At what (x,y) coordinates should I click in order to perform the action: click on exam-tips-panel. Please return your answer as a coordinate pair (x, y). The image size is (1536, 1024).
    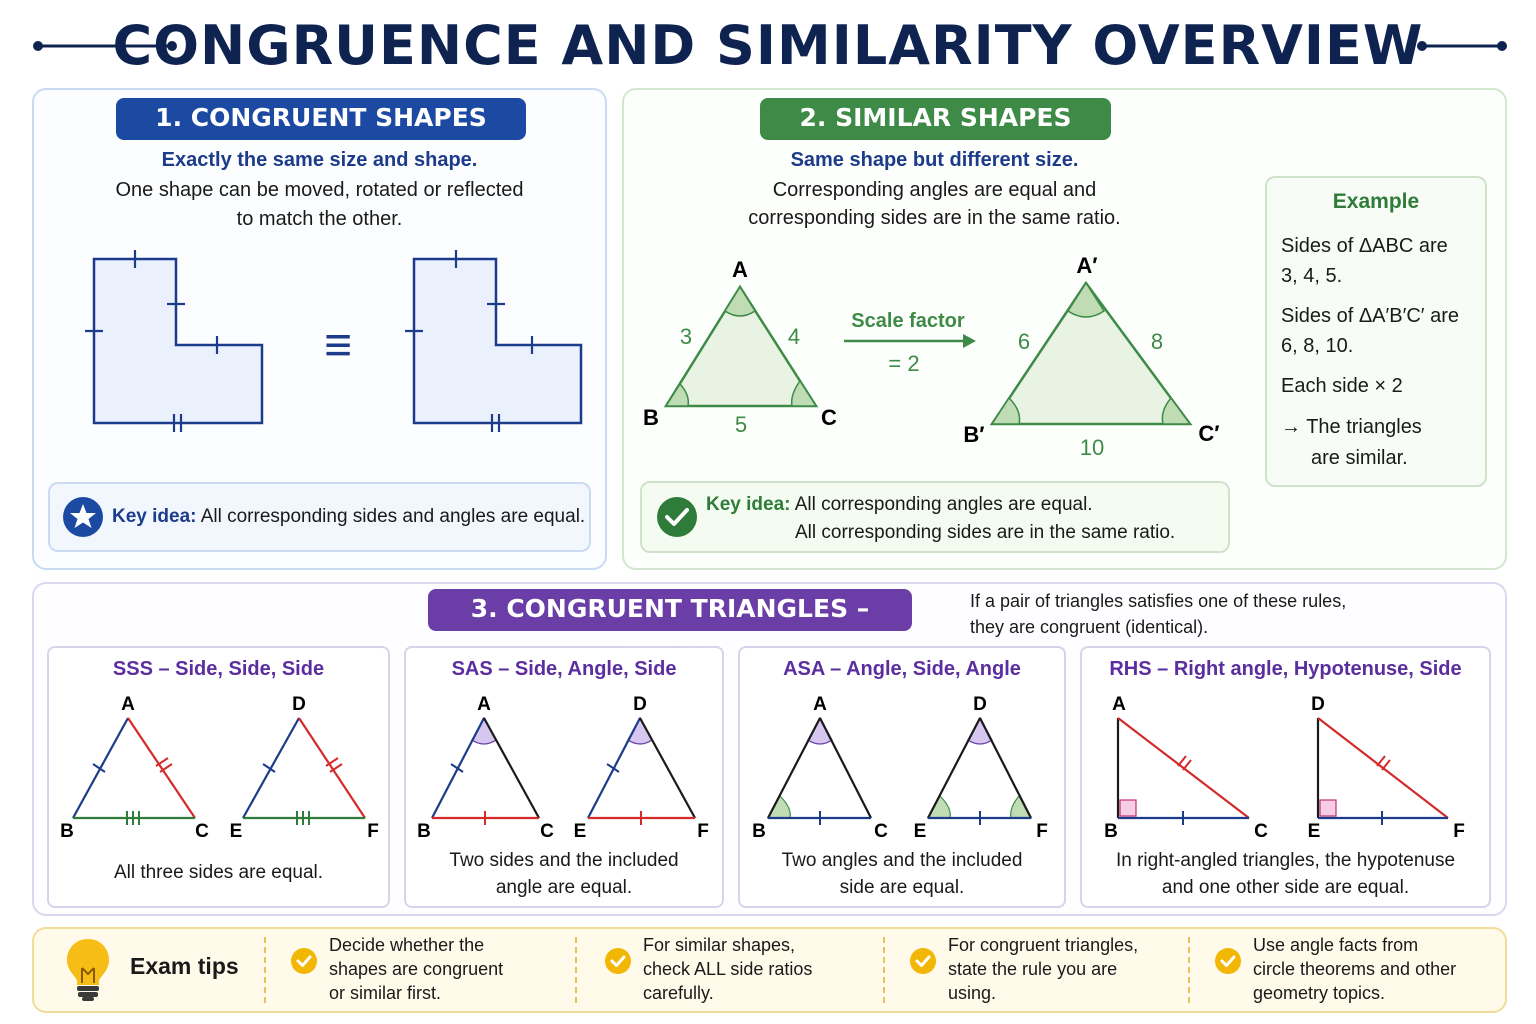
    Looking at the image, I should click on (769, 970).